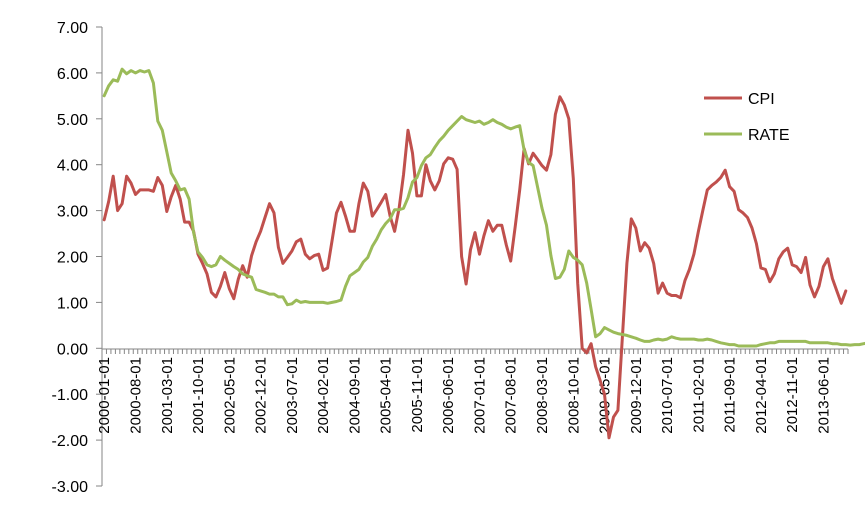  I want to click on x-tick-label: 2000-08-01, so click(136, 395).